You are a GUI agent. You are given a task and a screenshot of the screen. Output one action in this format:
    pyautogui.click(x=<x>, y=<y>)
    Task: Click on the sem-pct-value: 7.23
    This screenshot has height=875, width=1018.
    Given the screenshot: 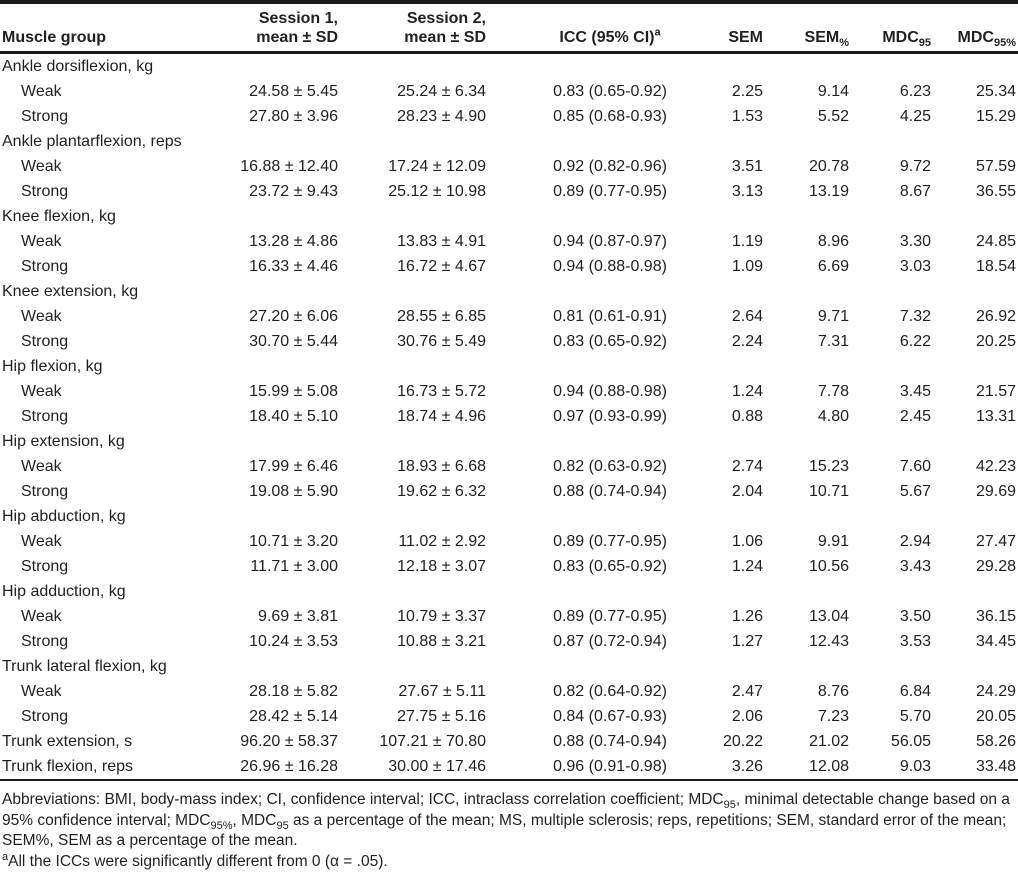 What is the action you would take?
    pyautogui.click(x=833, y=716)
    